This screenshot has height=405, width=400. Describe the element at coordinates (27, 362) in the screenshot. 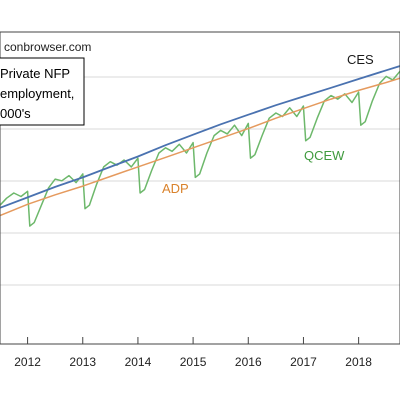

I see `x-tick-label-2012: 2012` at that location.